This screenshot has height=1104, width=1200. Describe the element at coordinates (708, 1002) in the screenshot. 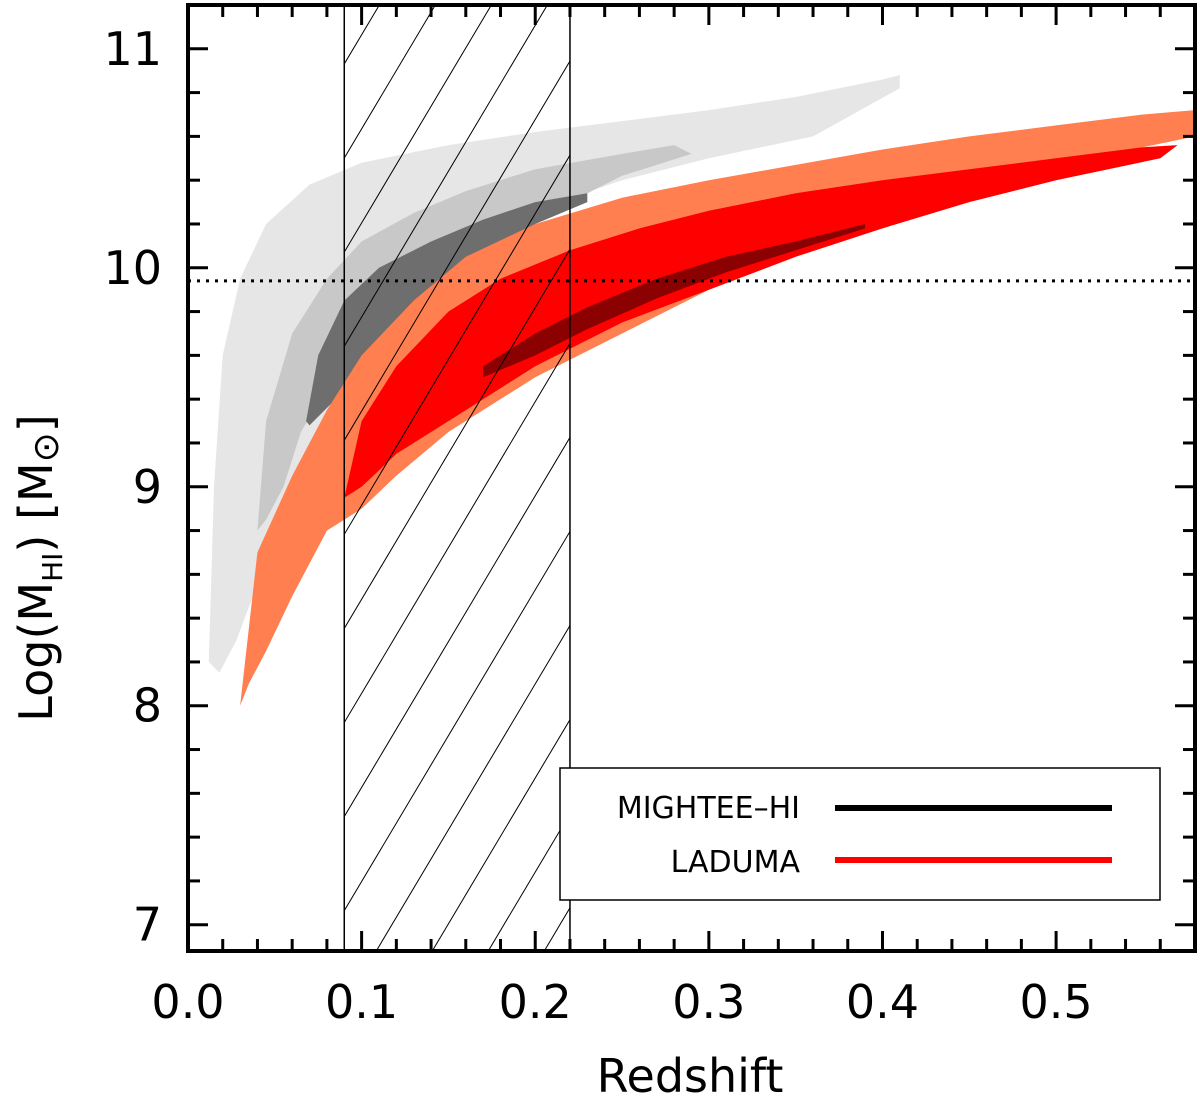

I see `x-tick-label: 0.3` at that location.